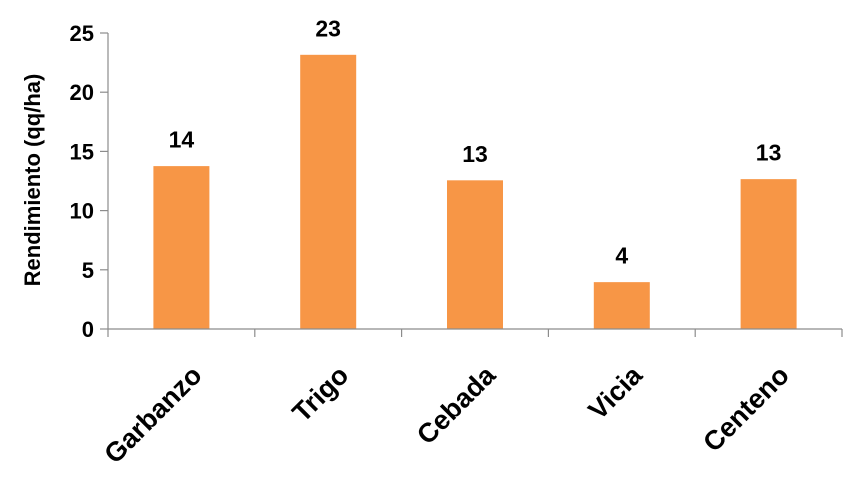 The width and height of the screenshot is (852, 478). What do you see at coordinates (32, 180) in the screenshot?
I see `y-axis-label: Rendimiento (qq/ha)` at bounding box center [32, 180].